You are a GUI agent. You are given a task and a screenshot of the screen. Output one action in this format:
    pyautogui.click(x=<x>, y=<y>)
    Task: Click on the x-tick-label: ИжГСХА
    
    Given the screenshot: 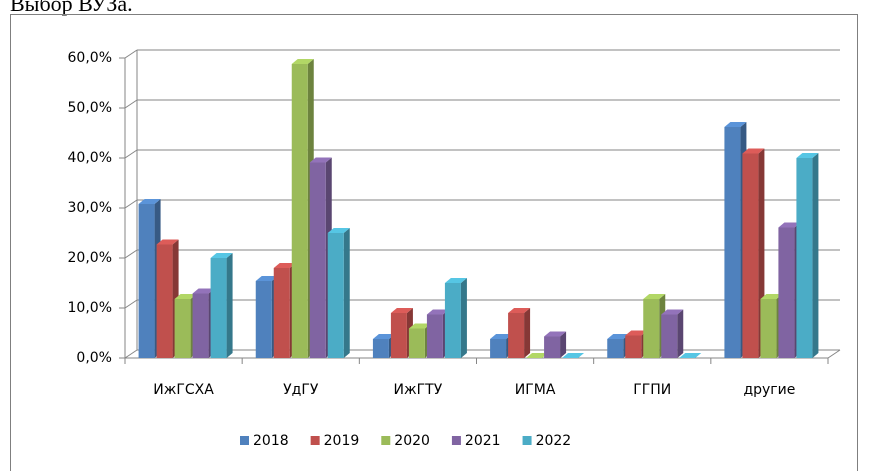 What is the action you would take?
    pyautogui.click(x=183, y=390)
    